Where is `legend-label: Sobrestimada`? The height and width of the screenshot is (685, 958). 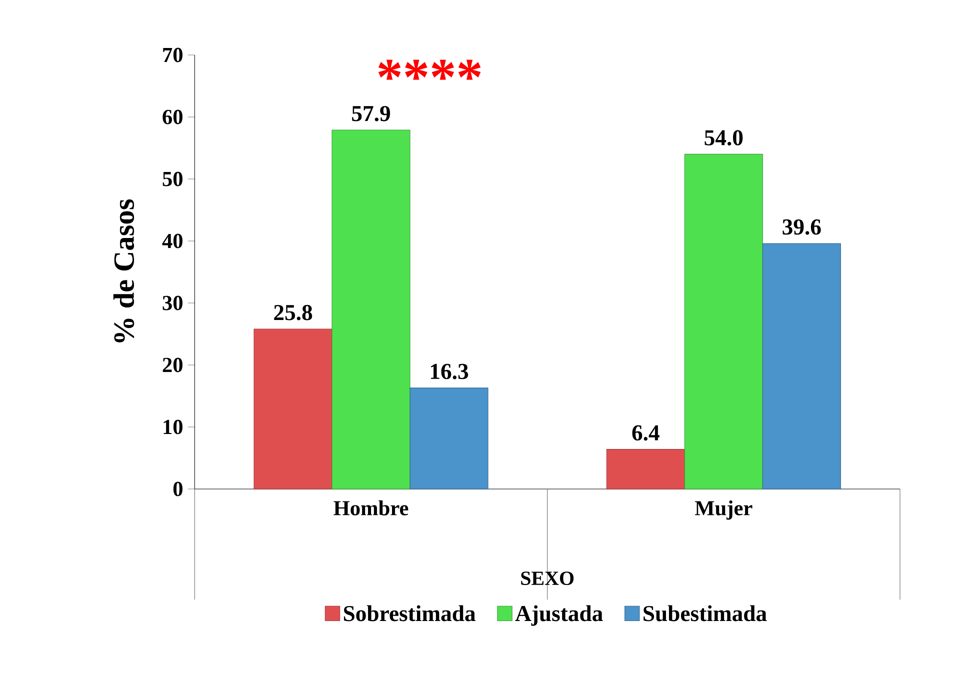 legend-label: Sobrestimada is located at coordinates (410, 613).